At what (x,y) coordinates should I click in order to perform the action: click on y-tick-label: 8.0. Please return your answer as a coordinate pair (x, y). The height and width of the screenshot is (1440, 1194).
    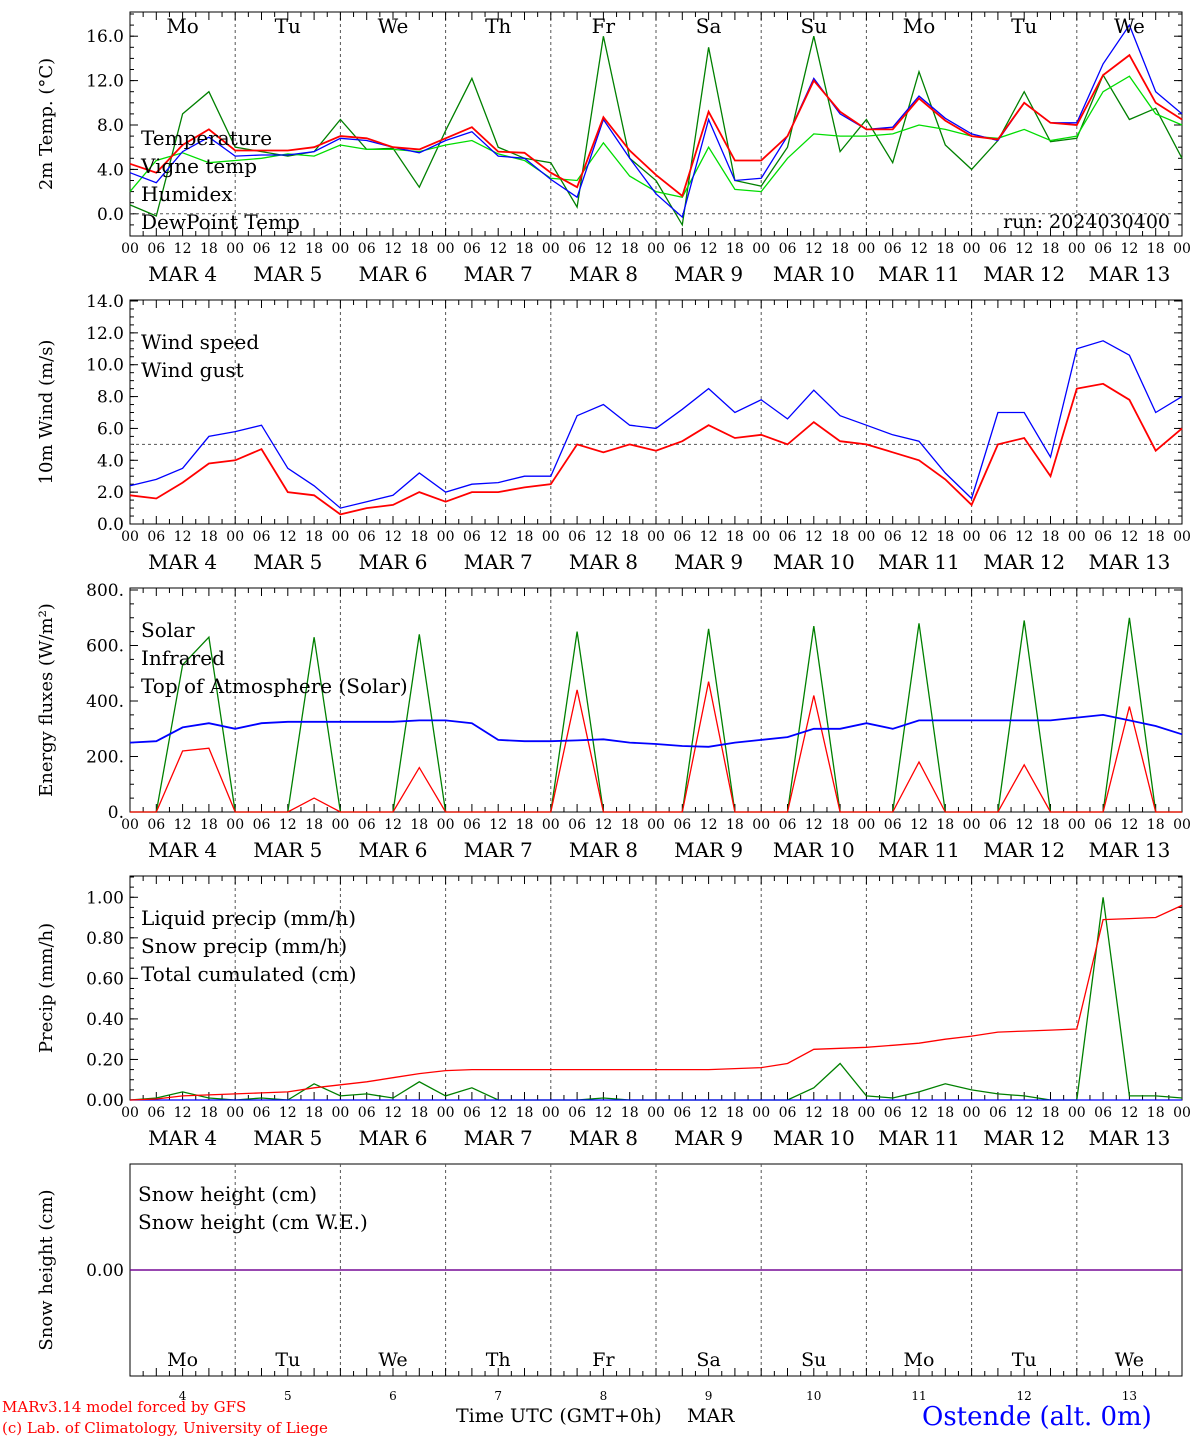
    Looking at the image, I should click on (110, 126).